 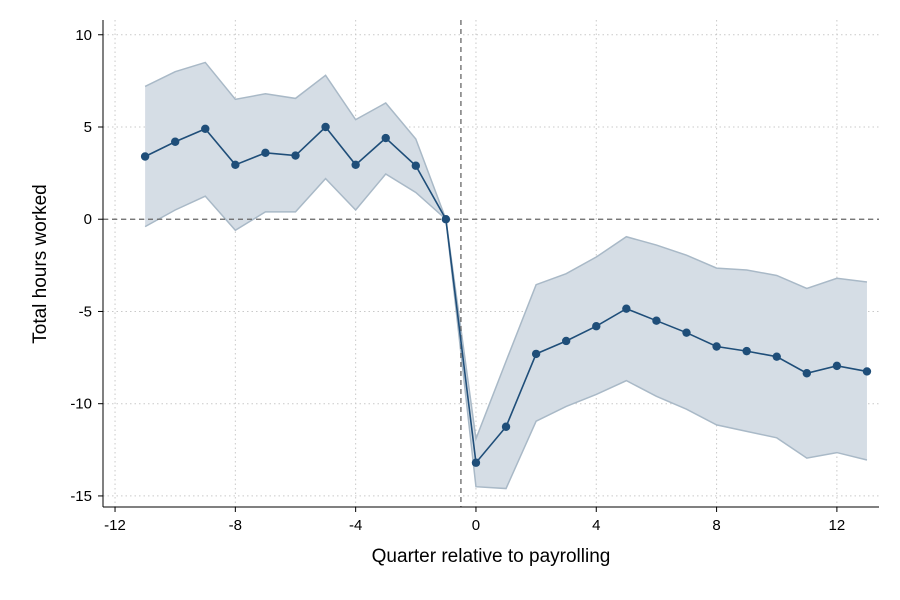 I want to click on y-tick-label: 0, so click(x=88, y=219).